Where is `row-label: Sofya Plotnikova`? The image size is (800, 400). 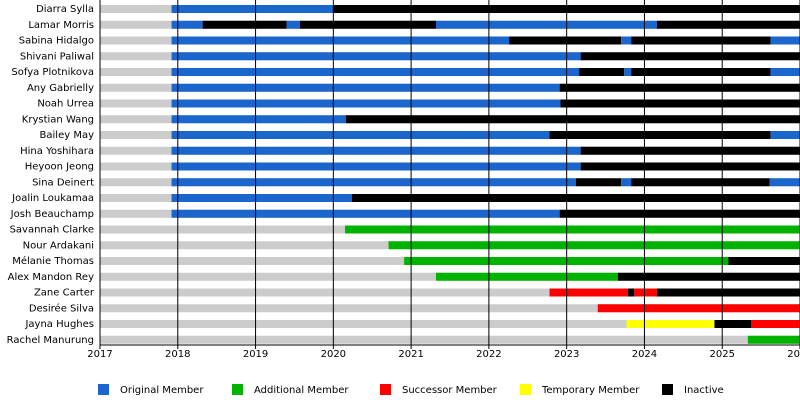 row-label: Sofya Plotnikova is located at coordinates (52, 72).